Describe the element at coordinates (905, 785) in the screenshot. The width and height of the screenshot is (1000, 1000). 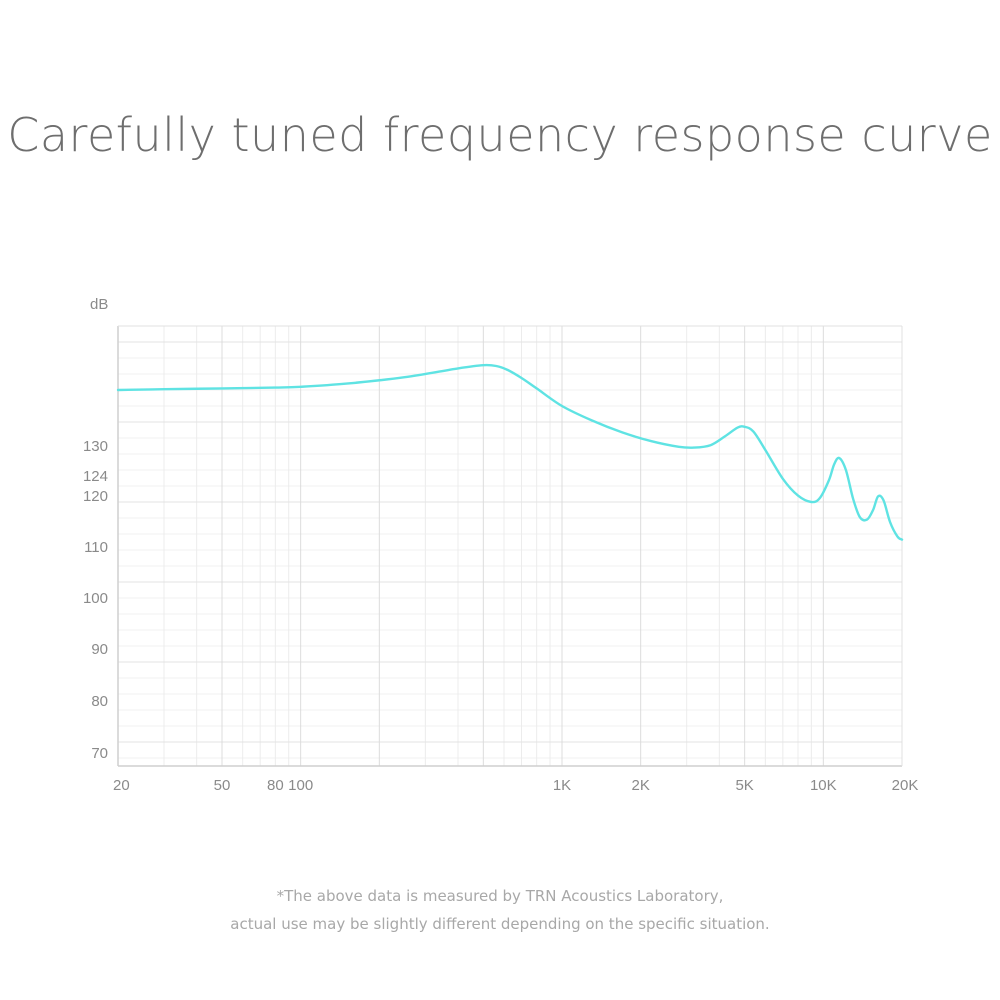
I see `x-tick-label: 20K` at that location.